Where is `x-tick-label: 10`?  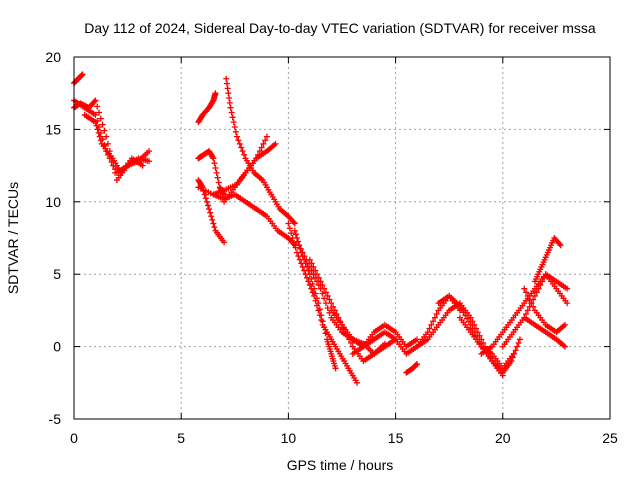 x-tick-label: 10 is located at coordinates (289, 438).